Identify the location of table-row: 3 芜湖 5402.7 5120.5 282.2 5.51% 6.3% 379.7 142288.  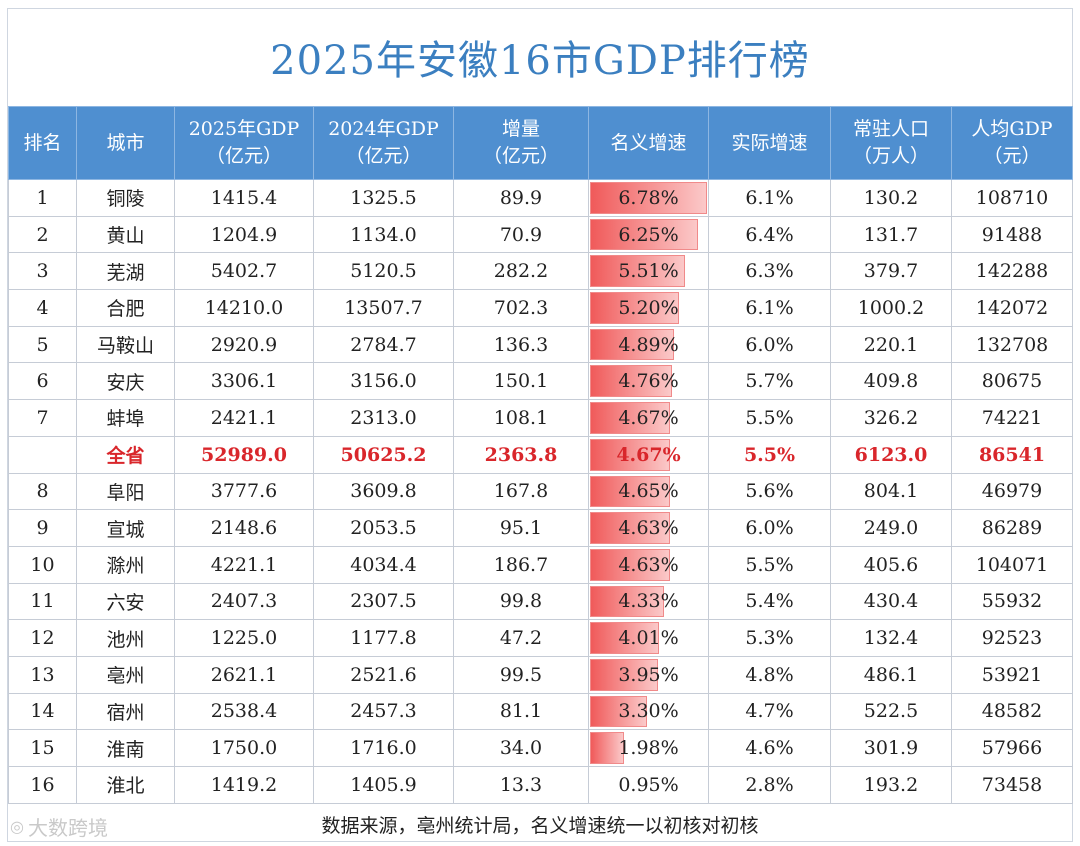
(540, 271).